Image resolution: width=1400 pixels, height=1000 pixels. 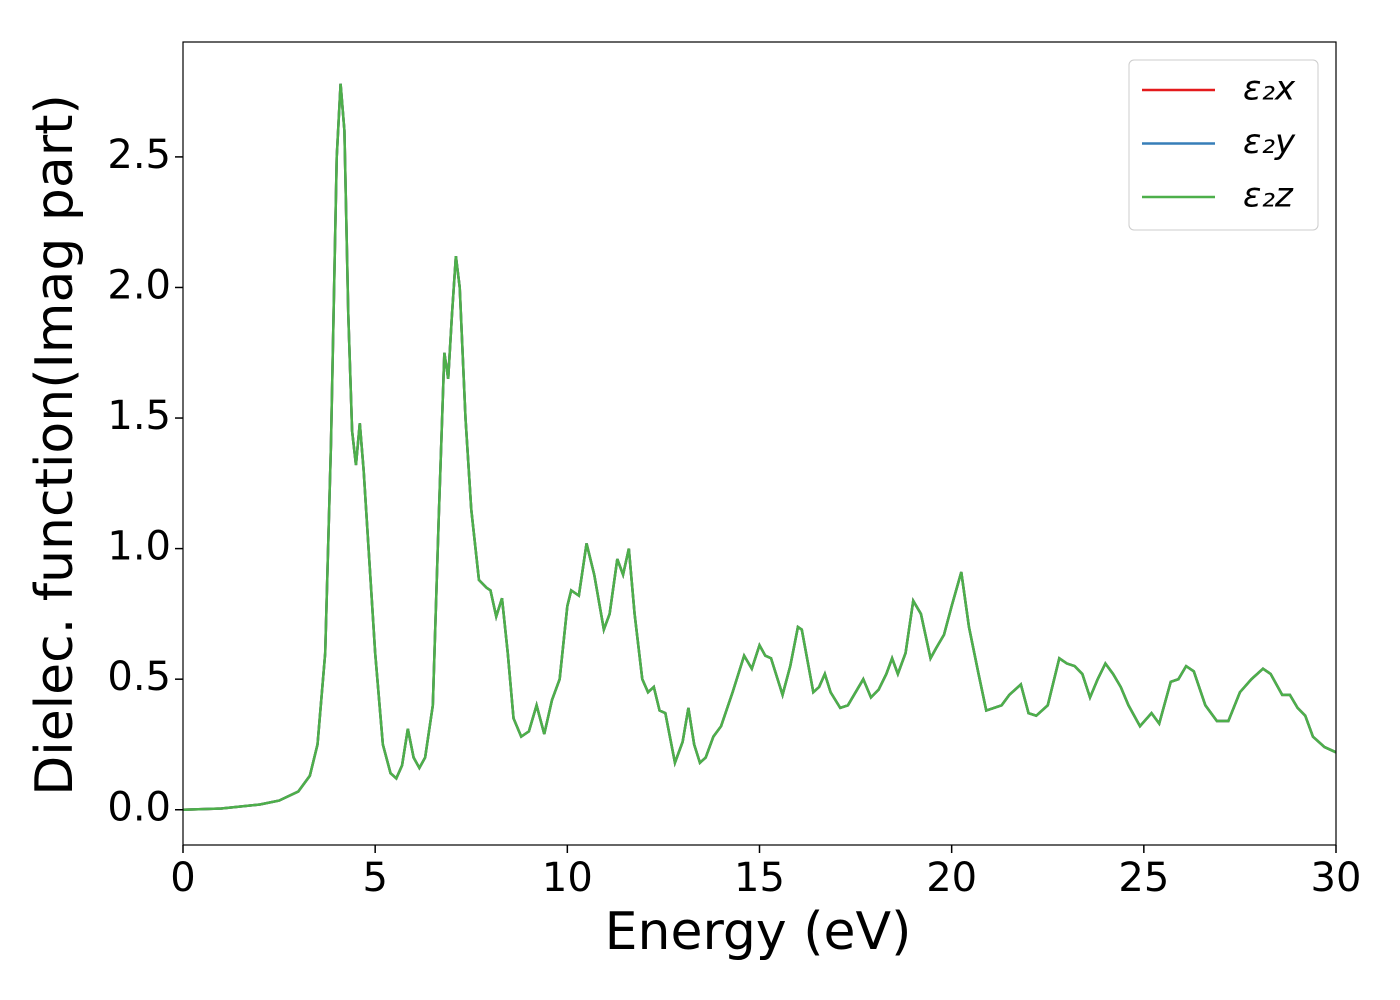 I want to click on y-tick-label: 2.0, so click(x=139, y=285).